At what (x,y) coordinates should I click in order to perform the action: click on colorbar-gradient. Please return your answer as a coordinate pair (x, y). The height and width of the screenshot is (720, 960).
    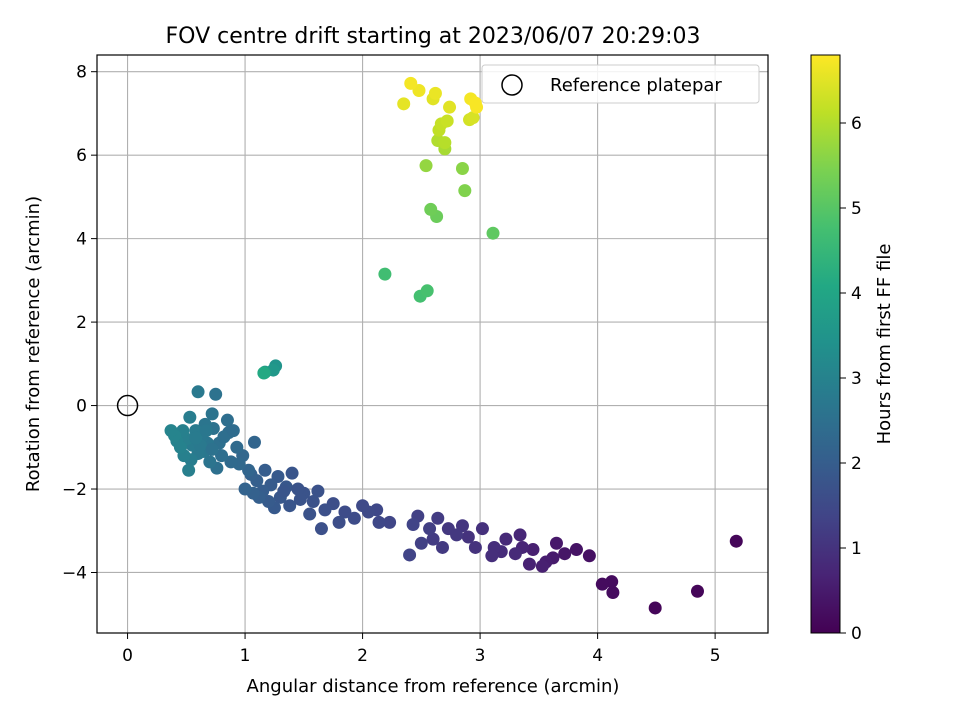
    Looking at the image, I should click on (825, 344).